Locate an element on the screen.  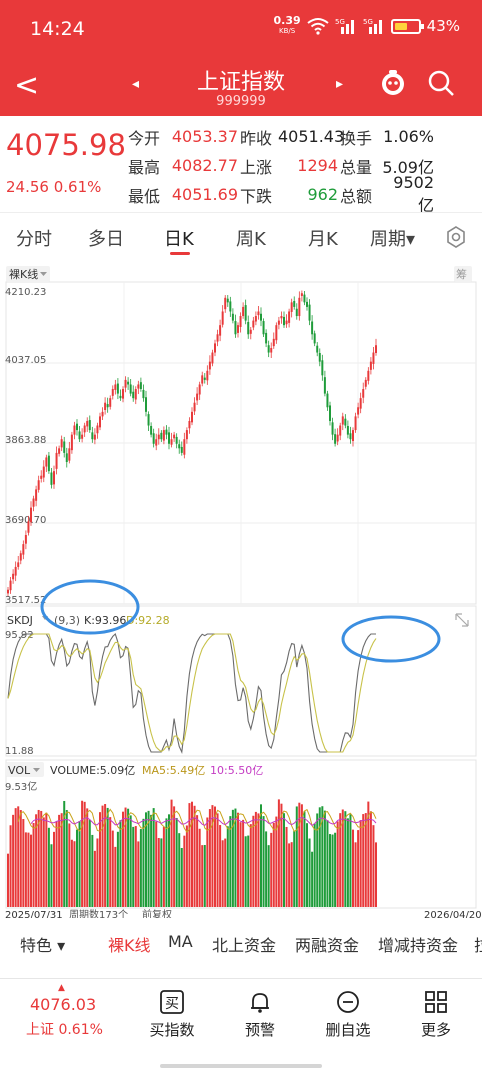
prev-stock-button: ◂ is located at coordinates (136, 84).